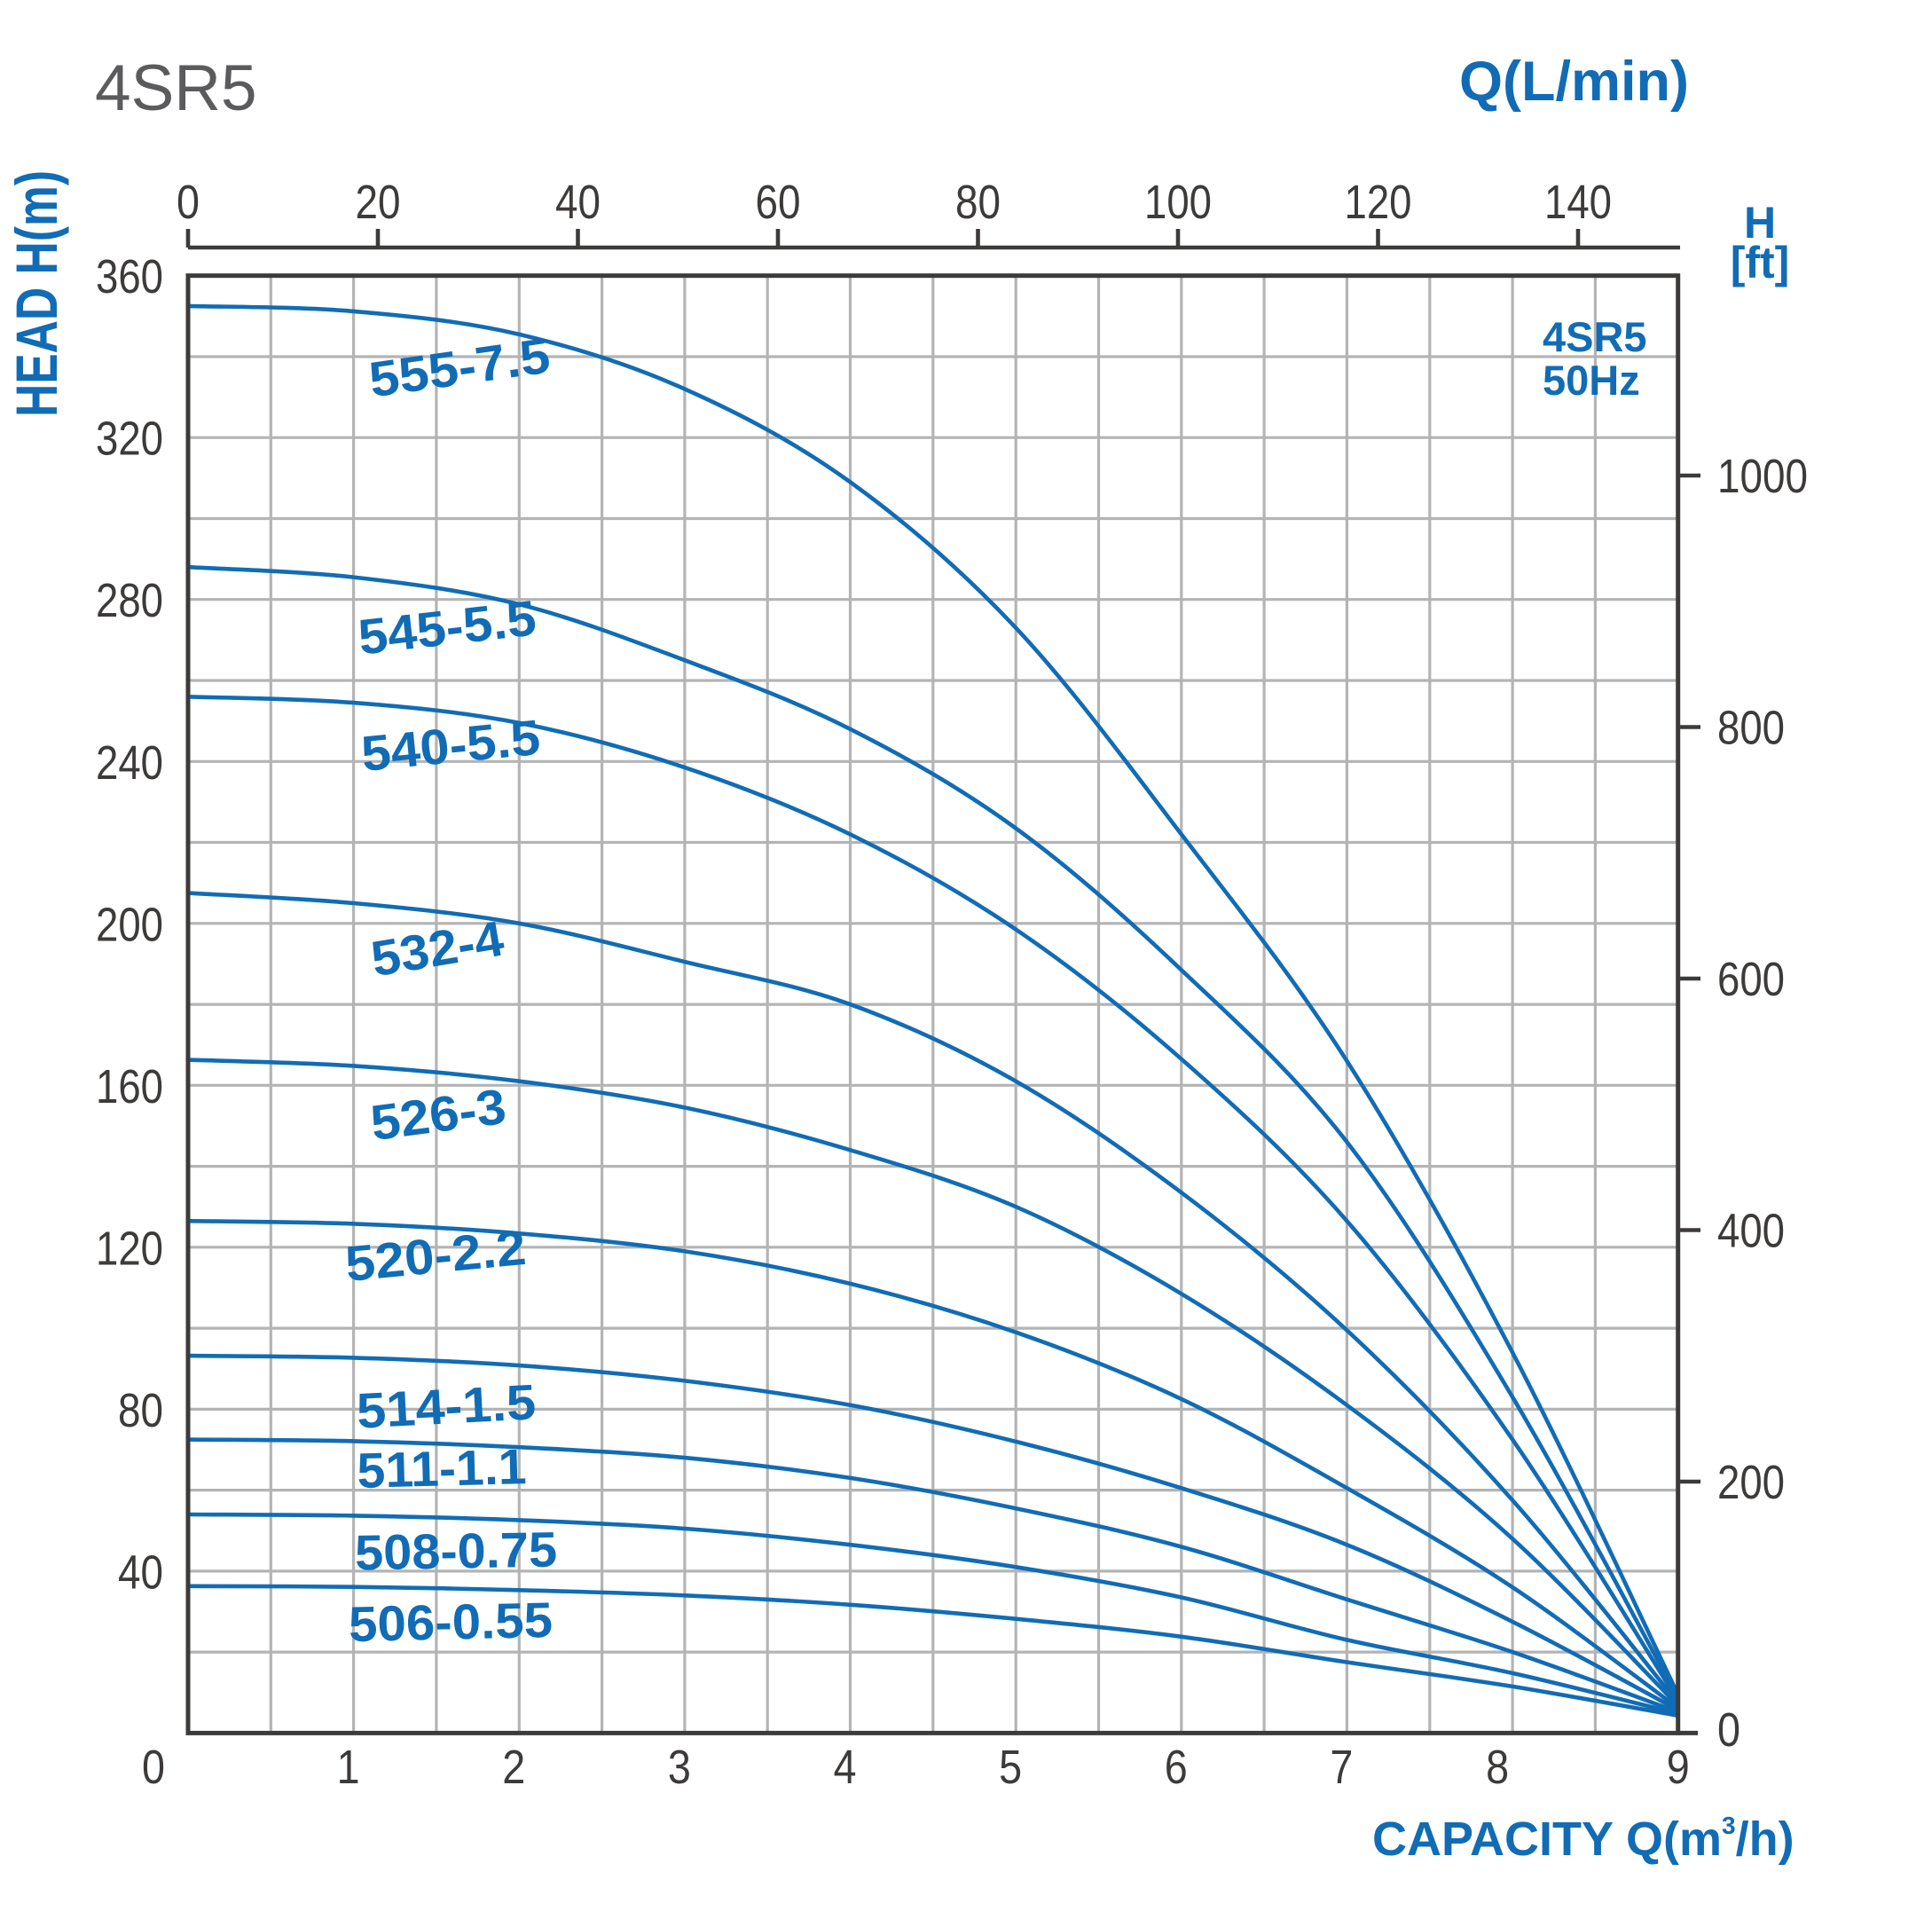  I want to click on svg-text: 5, so click(1010, 1768).